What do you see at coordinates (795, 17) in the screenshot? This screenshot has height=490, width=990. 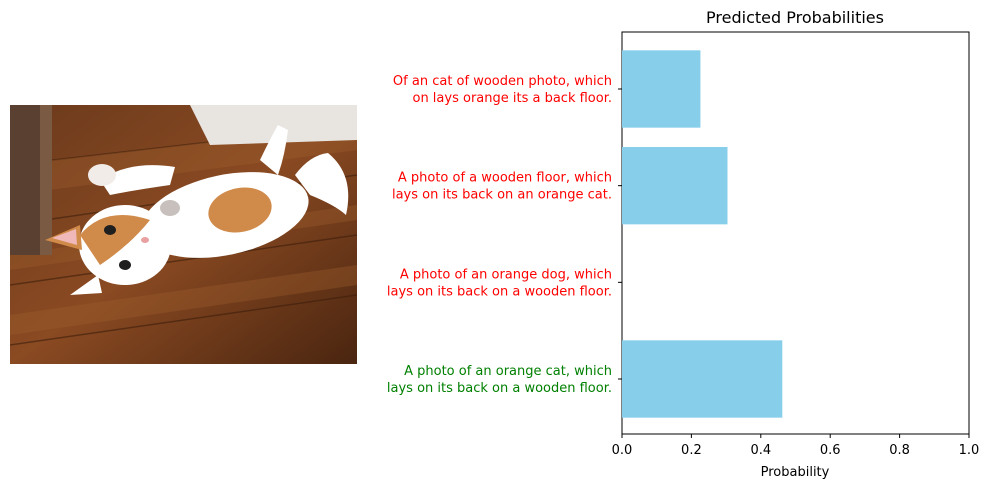 I see `chart-title: Predicted Probabilities` at bounding box center [795, 17].